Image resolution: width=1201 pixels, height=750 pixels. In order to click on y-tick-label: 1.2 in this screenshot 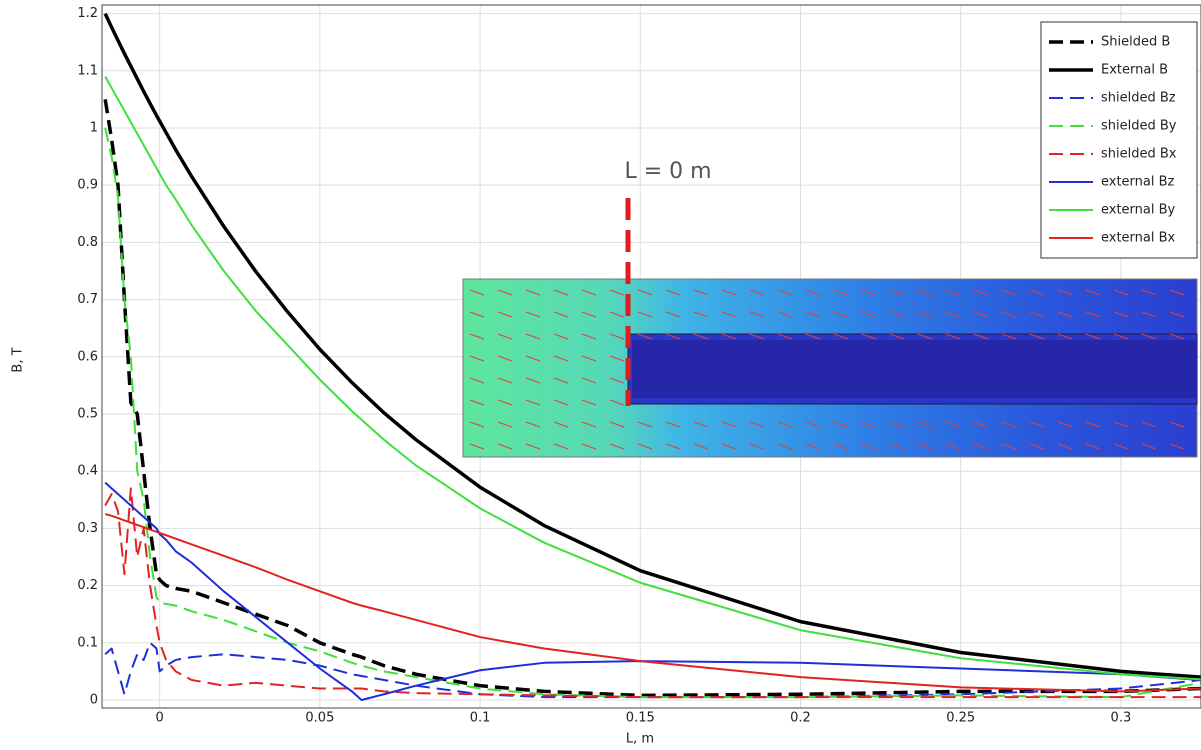, I will do `click(87, 13)`.